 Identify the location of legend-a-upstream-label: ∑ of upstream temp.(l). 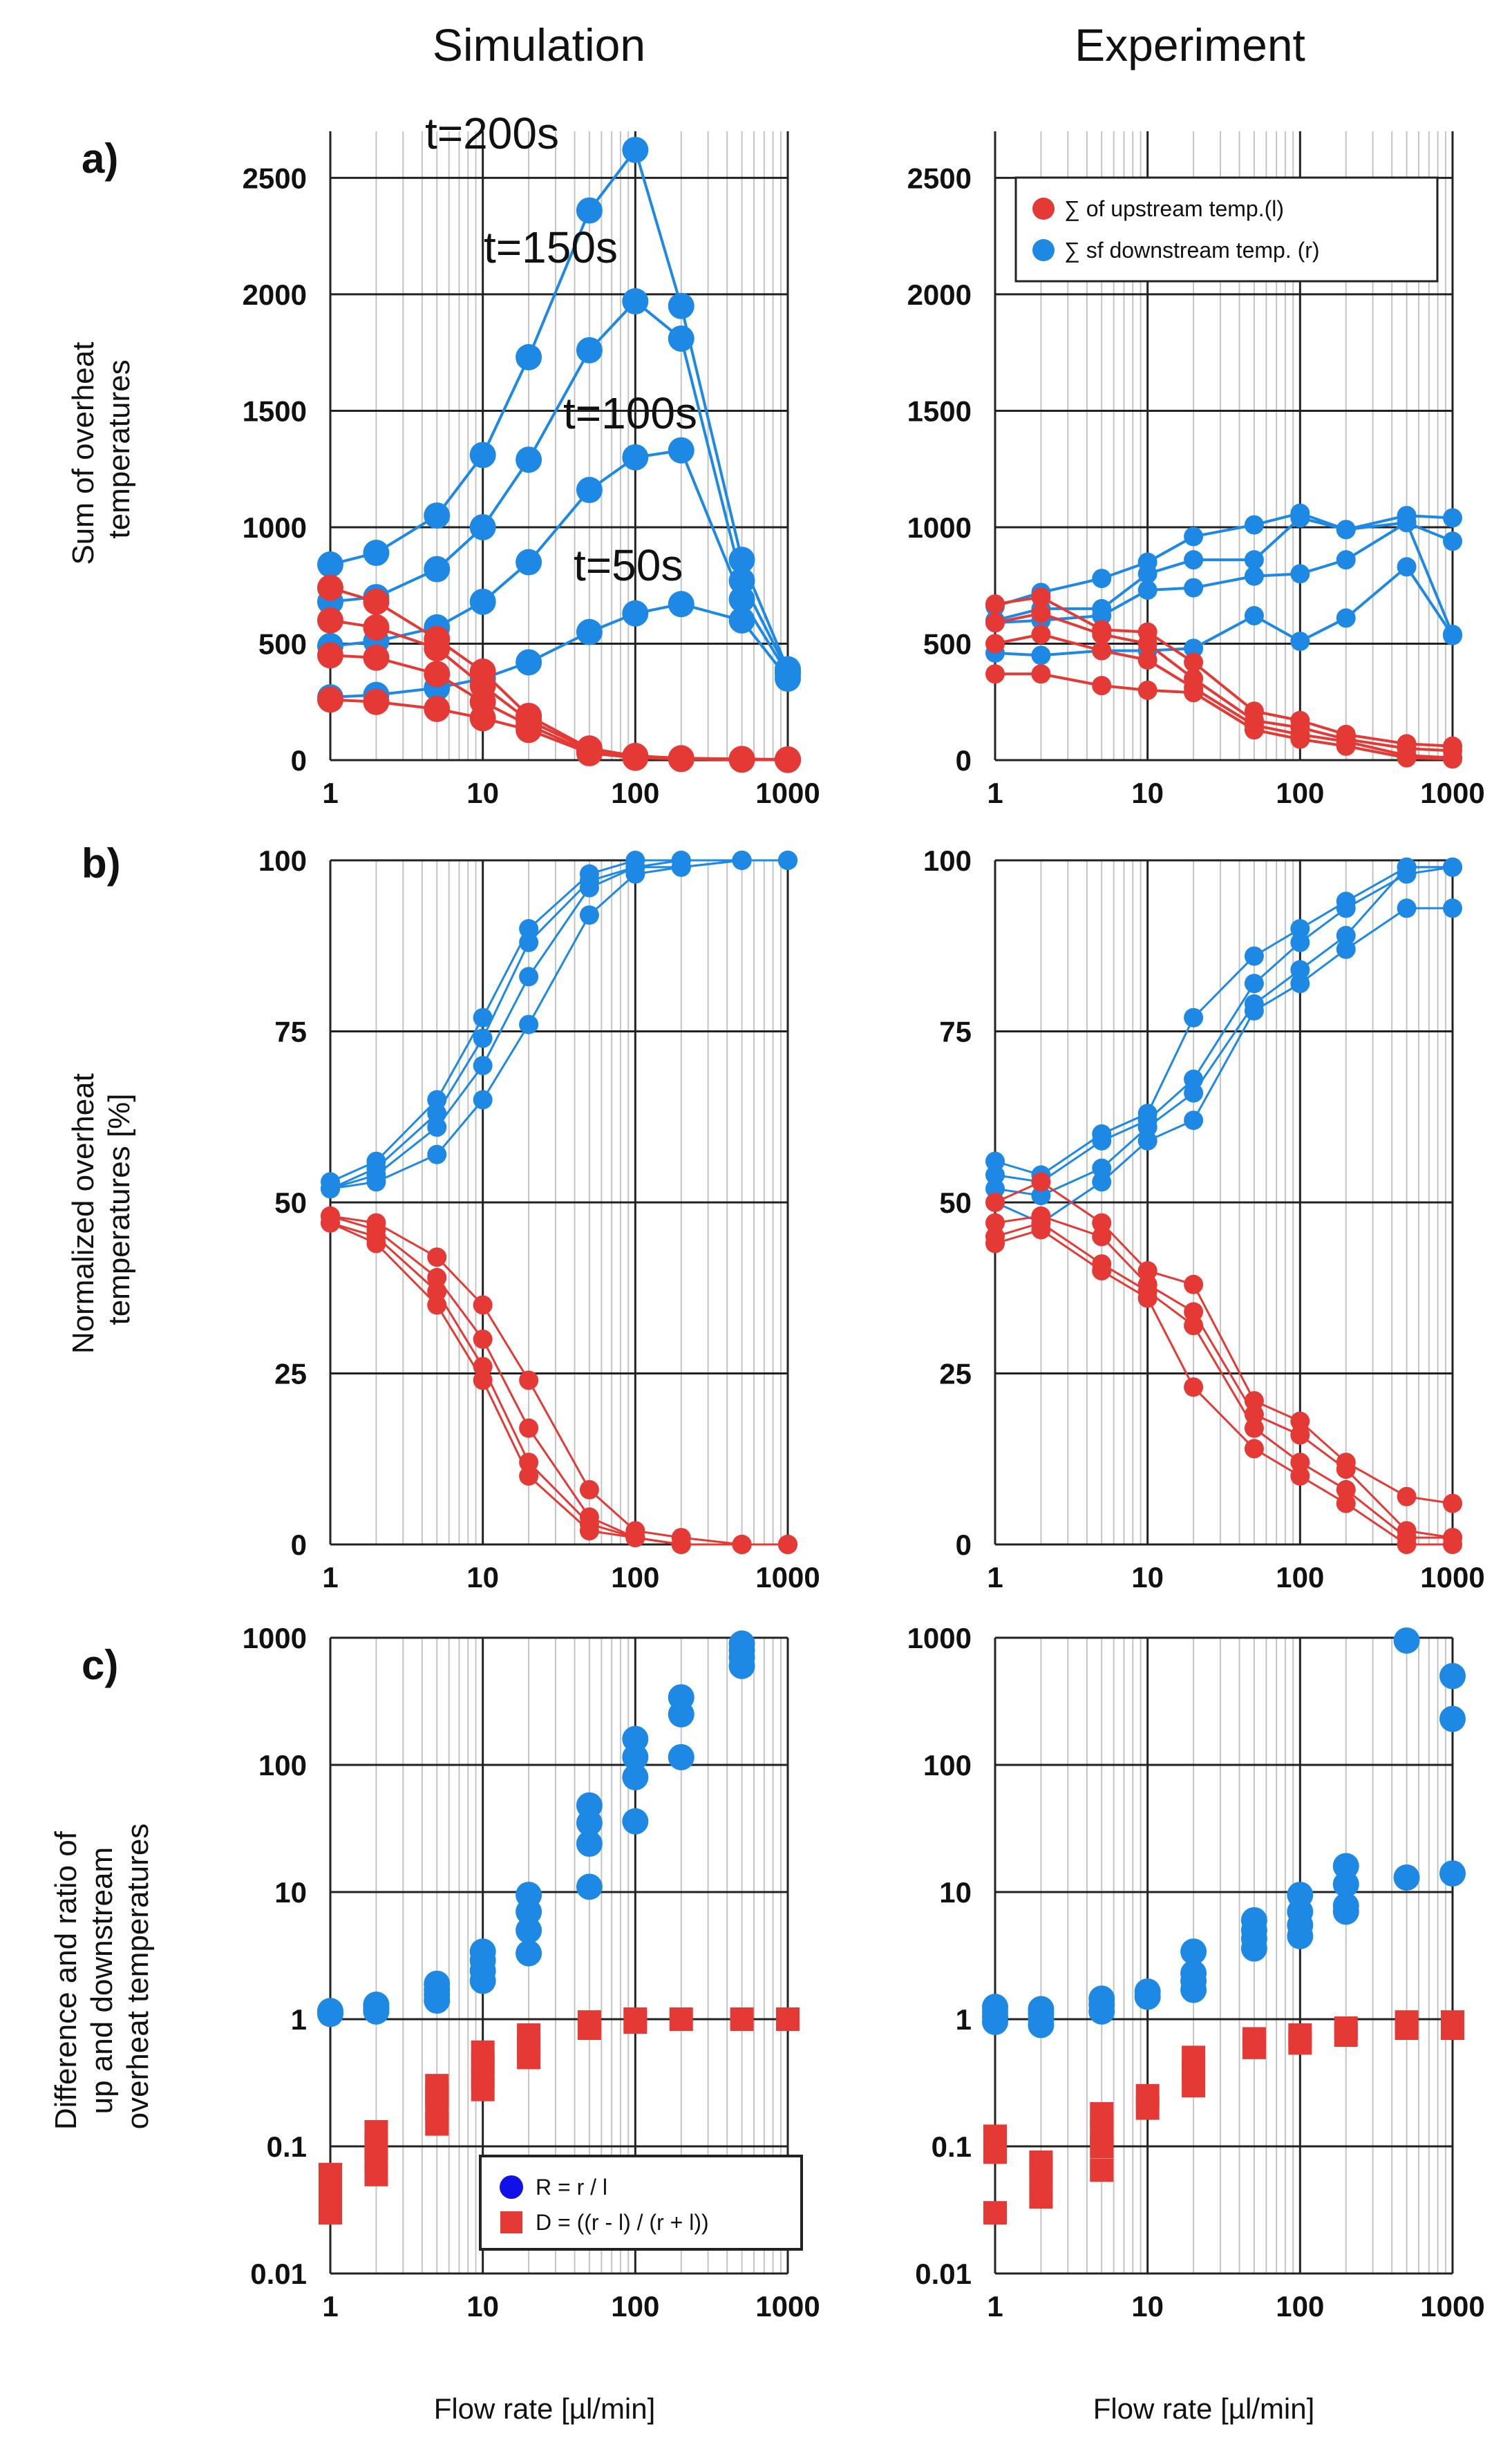
(1174, 208).